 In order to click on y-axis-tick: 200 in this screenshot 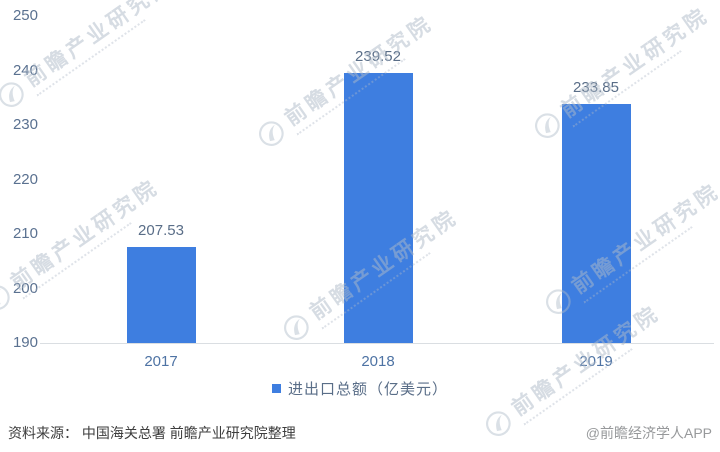, I will do `click(25, 288)`.